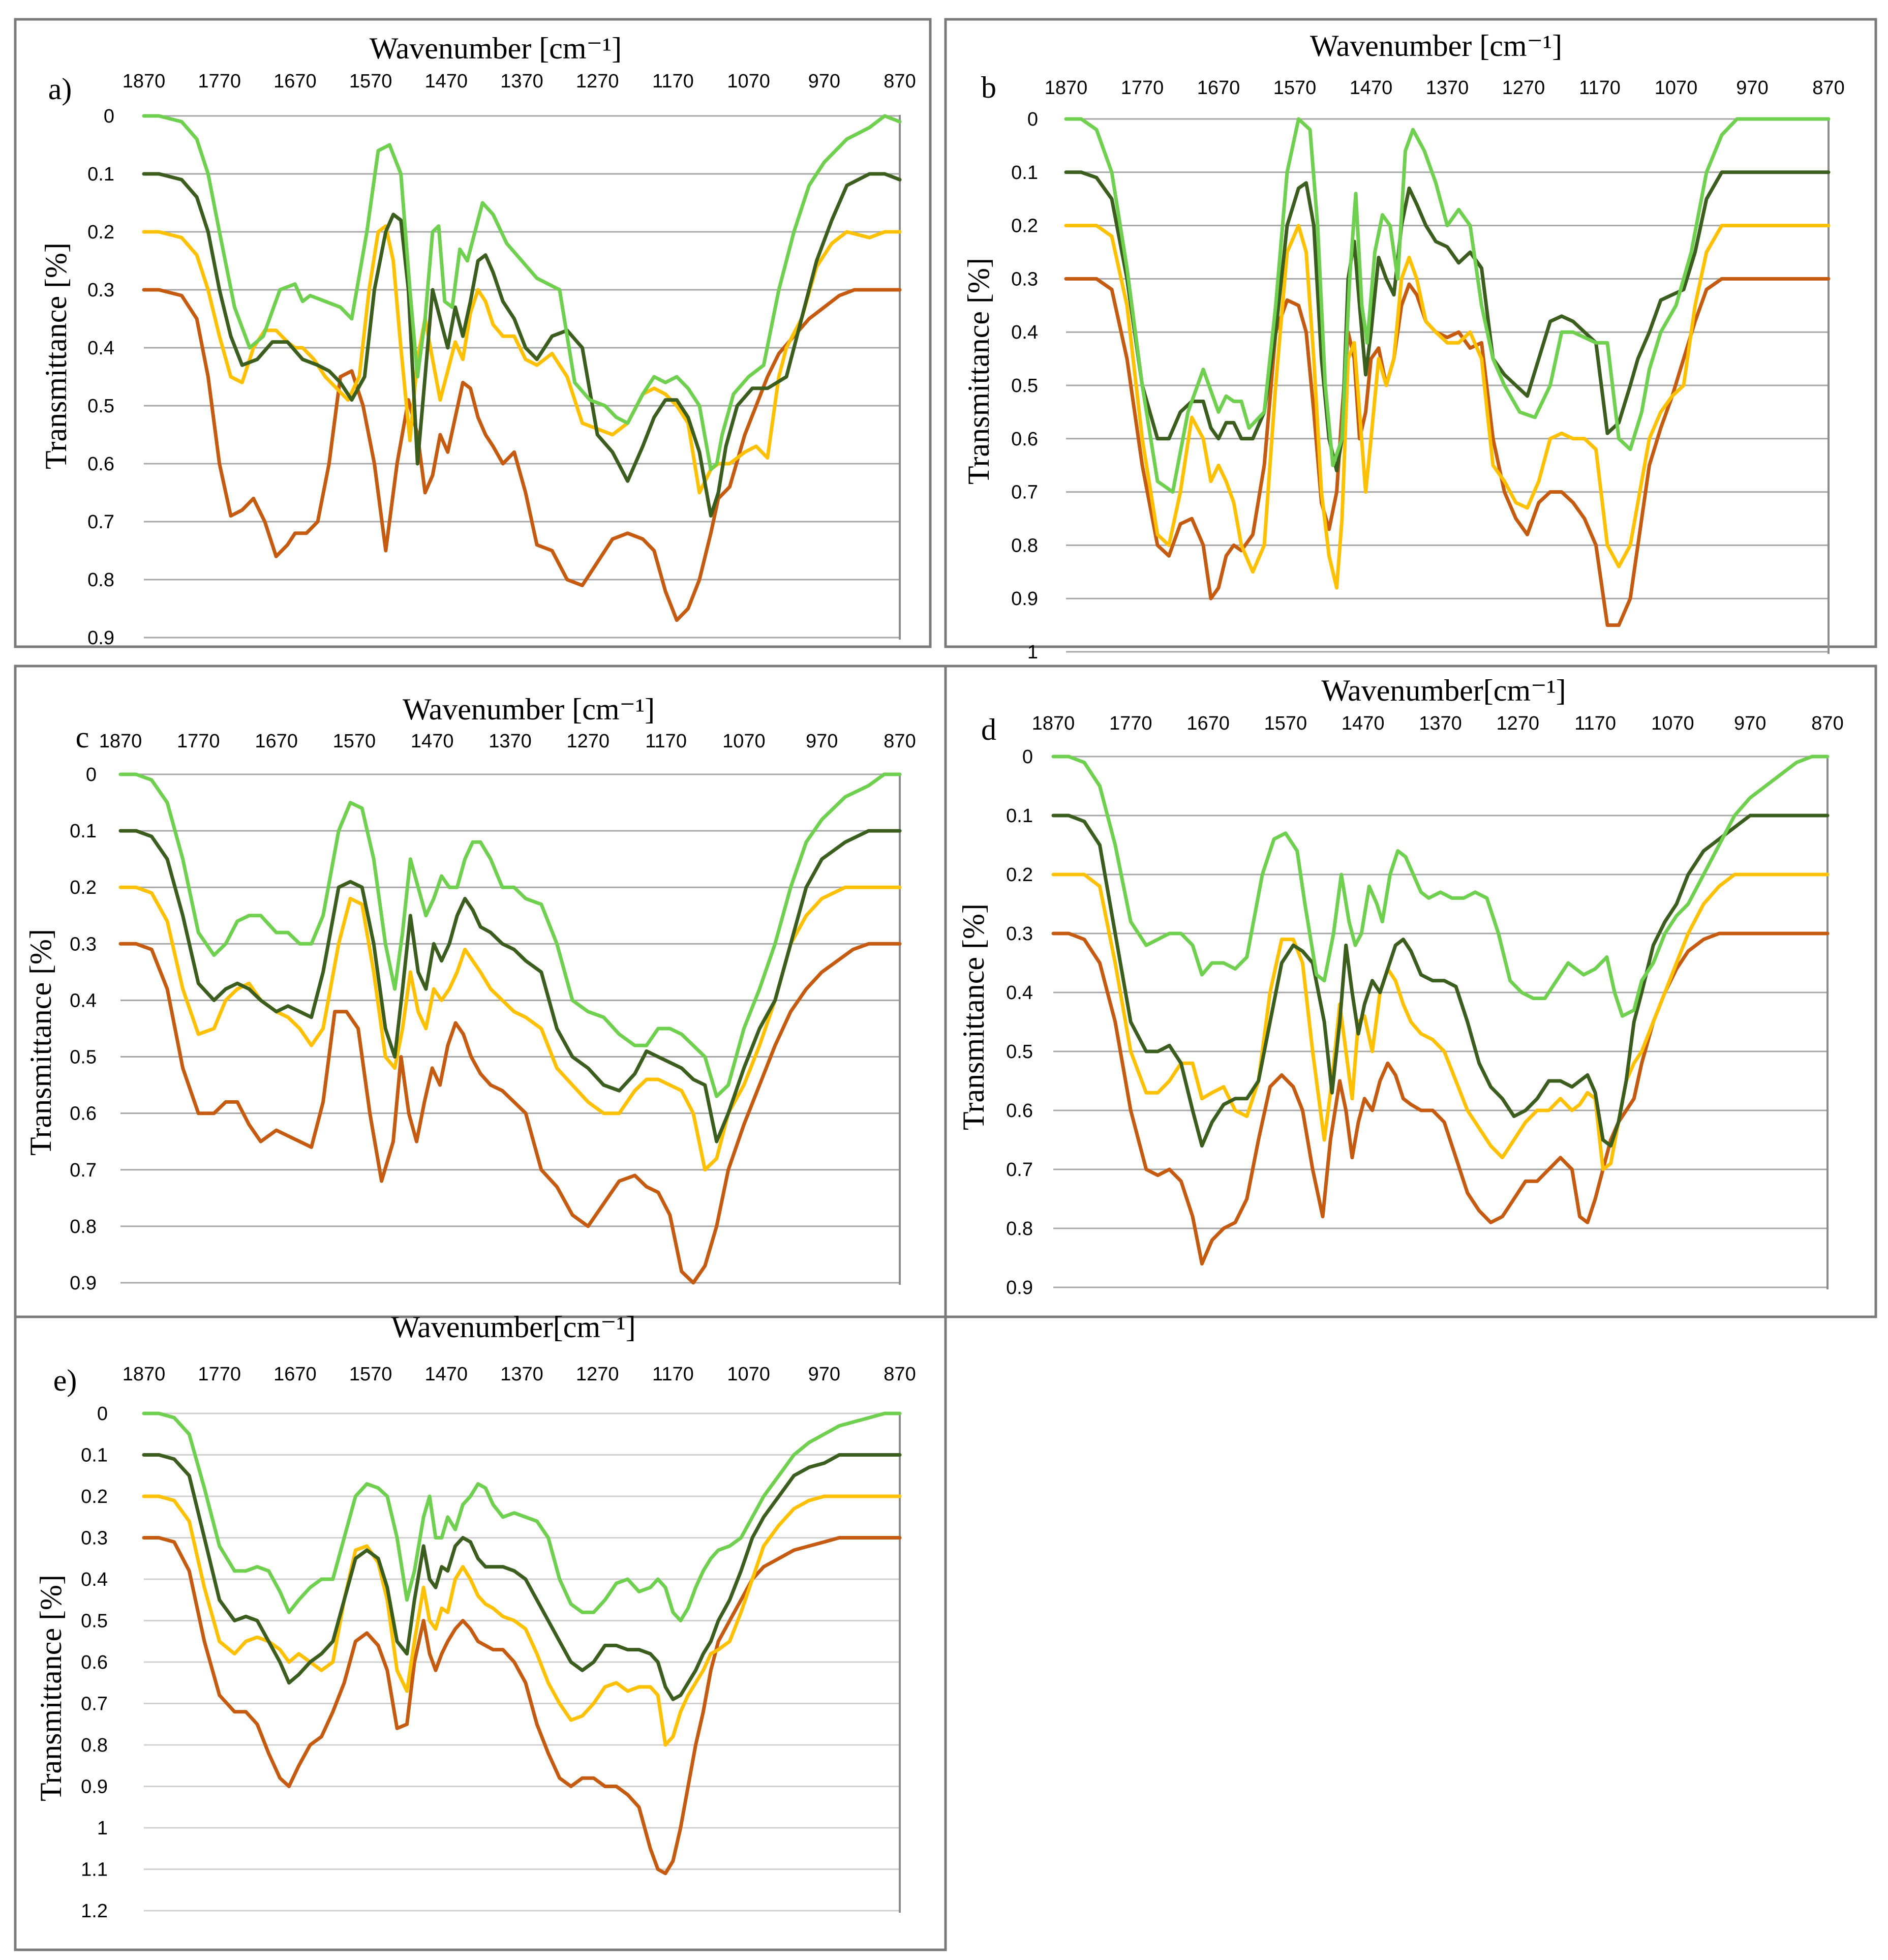 Image resolution: width=1888 pixels, height=1960 pixels. What do you see at coordinates (95, 1911) in the screenshot?
I see `y-tick-label: 1.2` at bounding box center [95, 1911].